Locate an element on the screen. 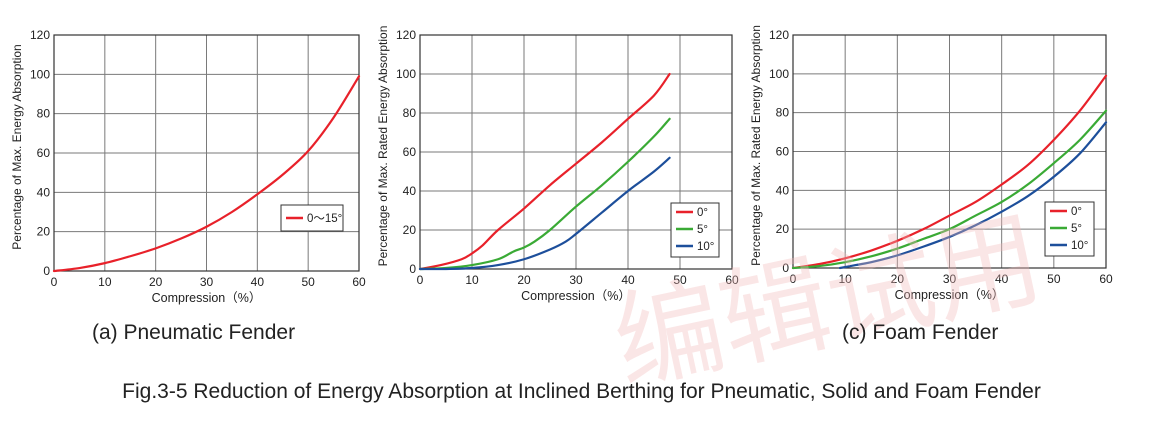 Image resolution: width=1163 pixels, height=426 pixels. caption-pneumatic: (a) Pneumatic Fender is located at coordinates (194, 332).